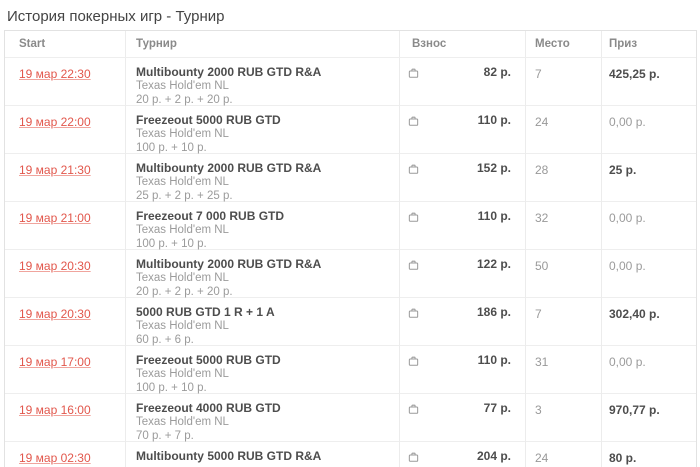 The width and height of the screenshot is (700, 467). Describe the element at coordinates (634, 74) in the screenshot. I see `prize-value: 425,25 р.` at that location.